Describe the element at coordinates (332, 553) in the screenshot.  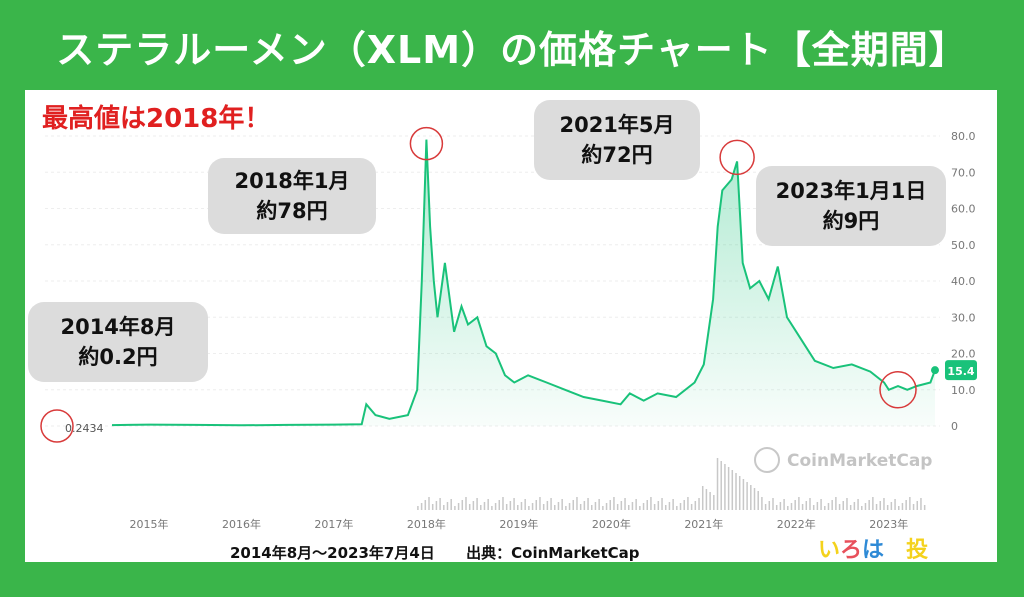
I see `footer-period: 2014年8月〜2023年7月4日` at that location.